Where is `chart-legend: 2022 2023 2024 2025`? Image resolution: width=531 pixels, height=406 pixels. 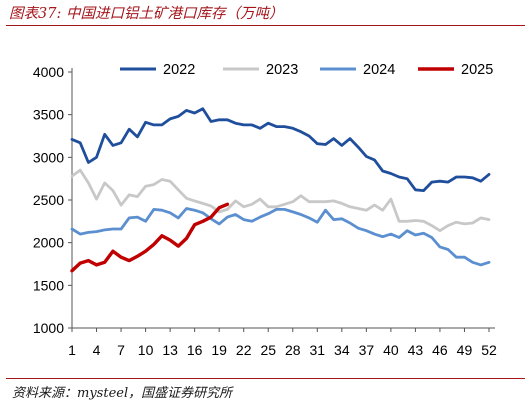 chart-legend: 2022 2023 2024 2025 is located at coordinates (306, 70).